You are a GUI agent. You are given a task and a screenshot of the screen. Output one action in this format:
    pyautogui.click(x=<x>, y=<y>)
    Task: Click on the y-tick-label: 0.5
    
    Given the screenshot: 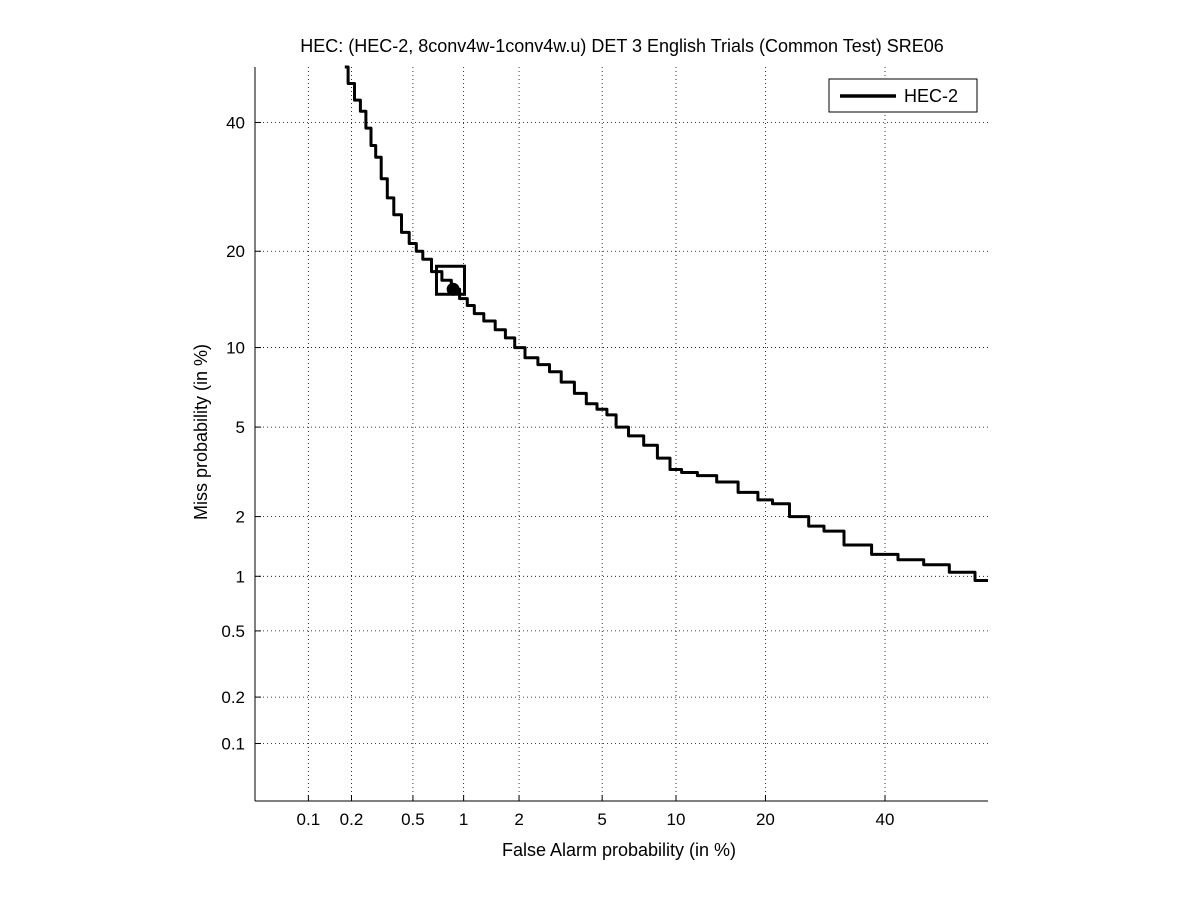 What is the action you would take?
    pyautogui.click(x=233, y=631)
    